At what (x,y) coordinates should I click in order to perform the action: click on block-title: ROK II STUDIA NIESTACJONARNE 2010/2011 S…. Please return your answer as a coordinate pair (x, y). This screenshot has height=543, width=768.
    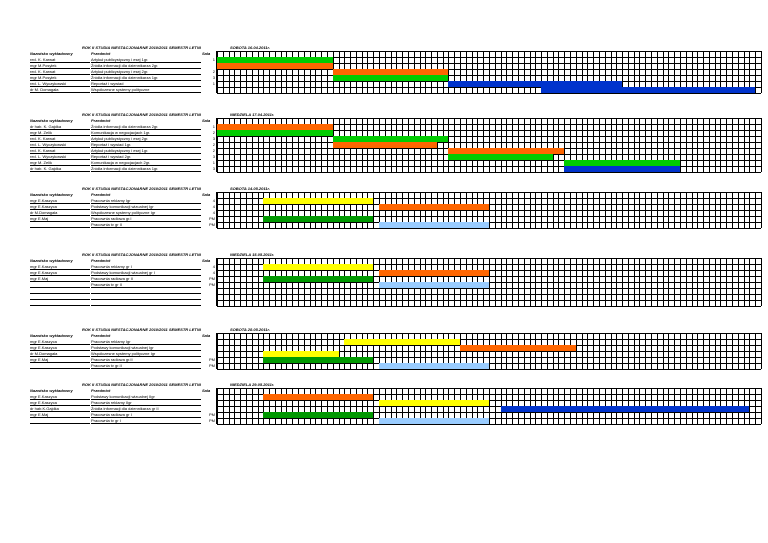
    Looking at the image, I should click on (141, 47).